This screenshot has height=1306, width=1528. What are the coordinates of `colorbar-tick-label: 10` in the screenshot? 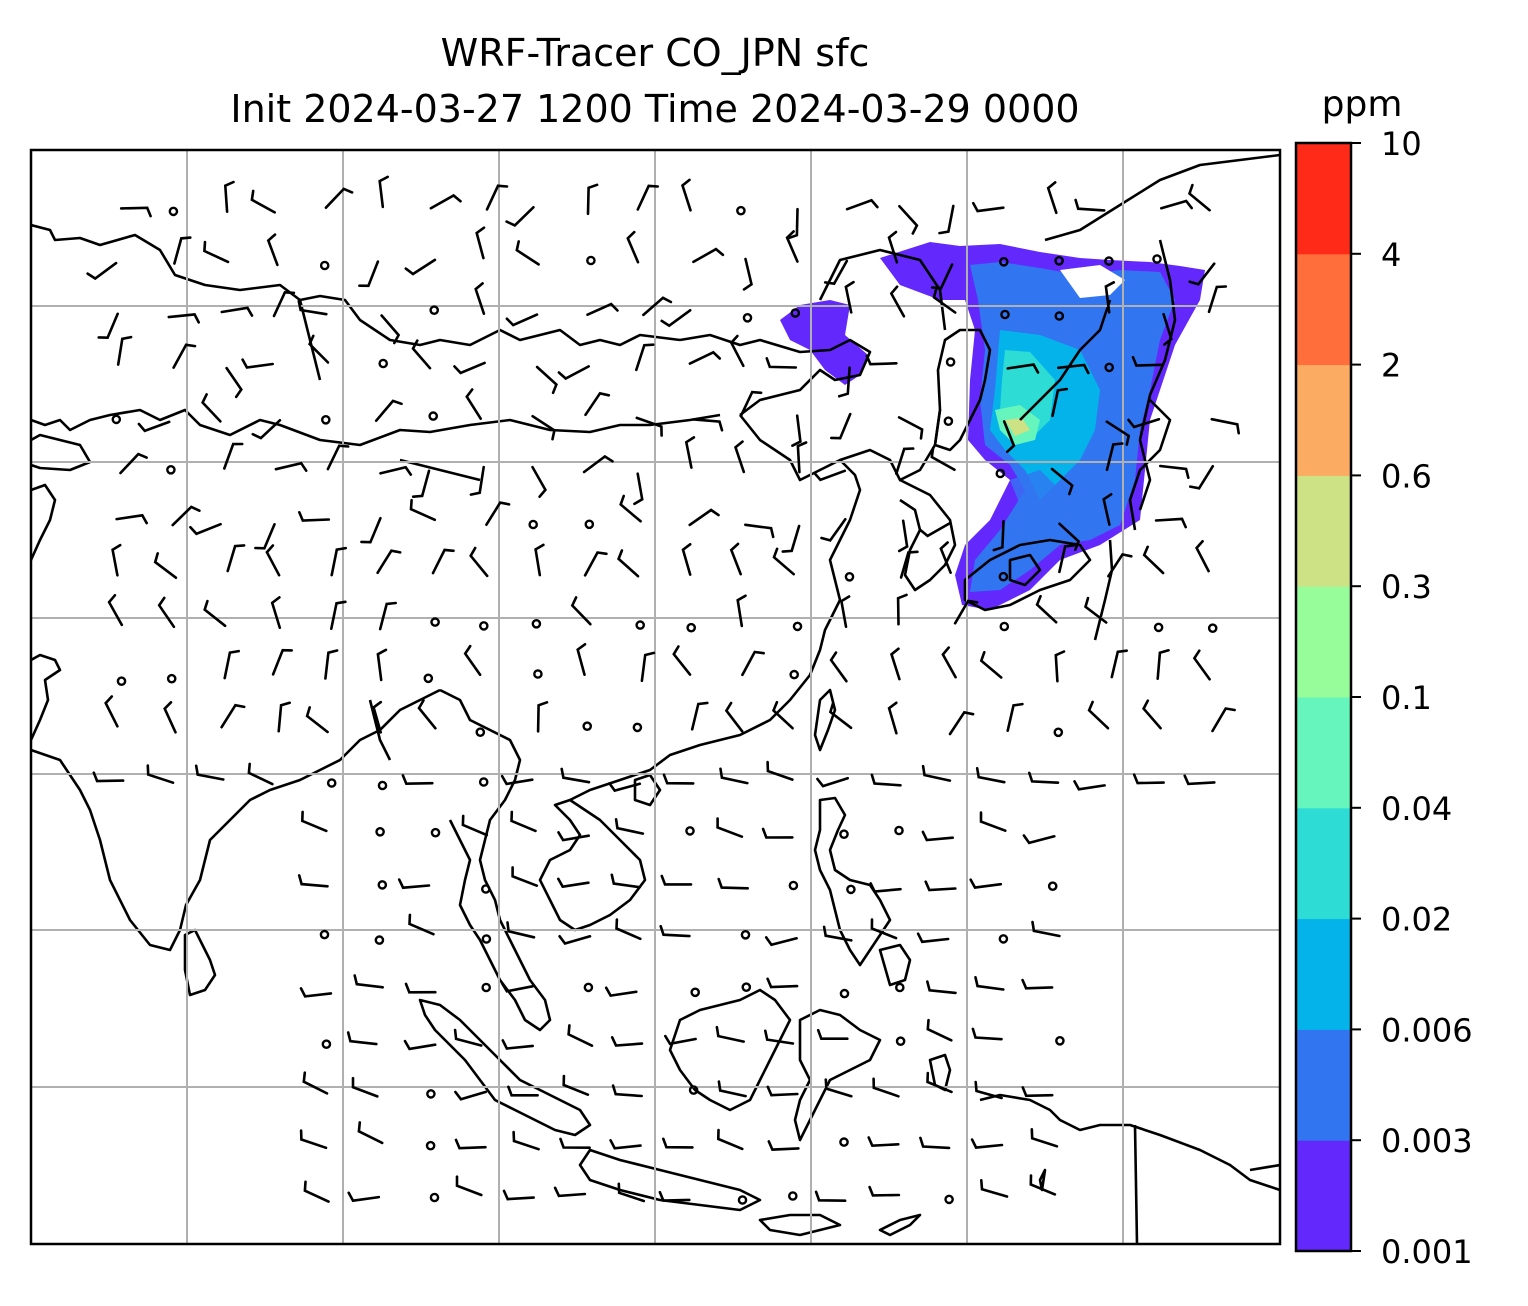 It's located at (1401, 144).